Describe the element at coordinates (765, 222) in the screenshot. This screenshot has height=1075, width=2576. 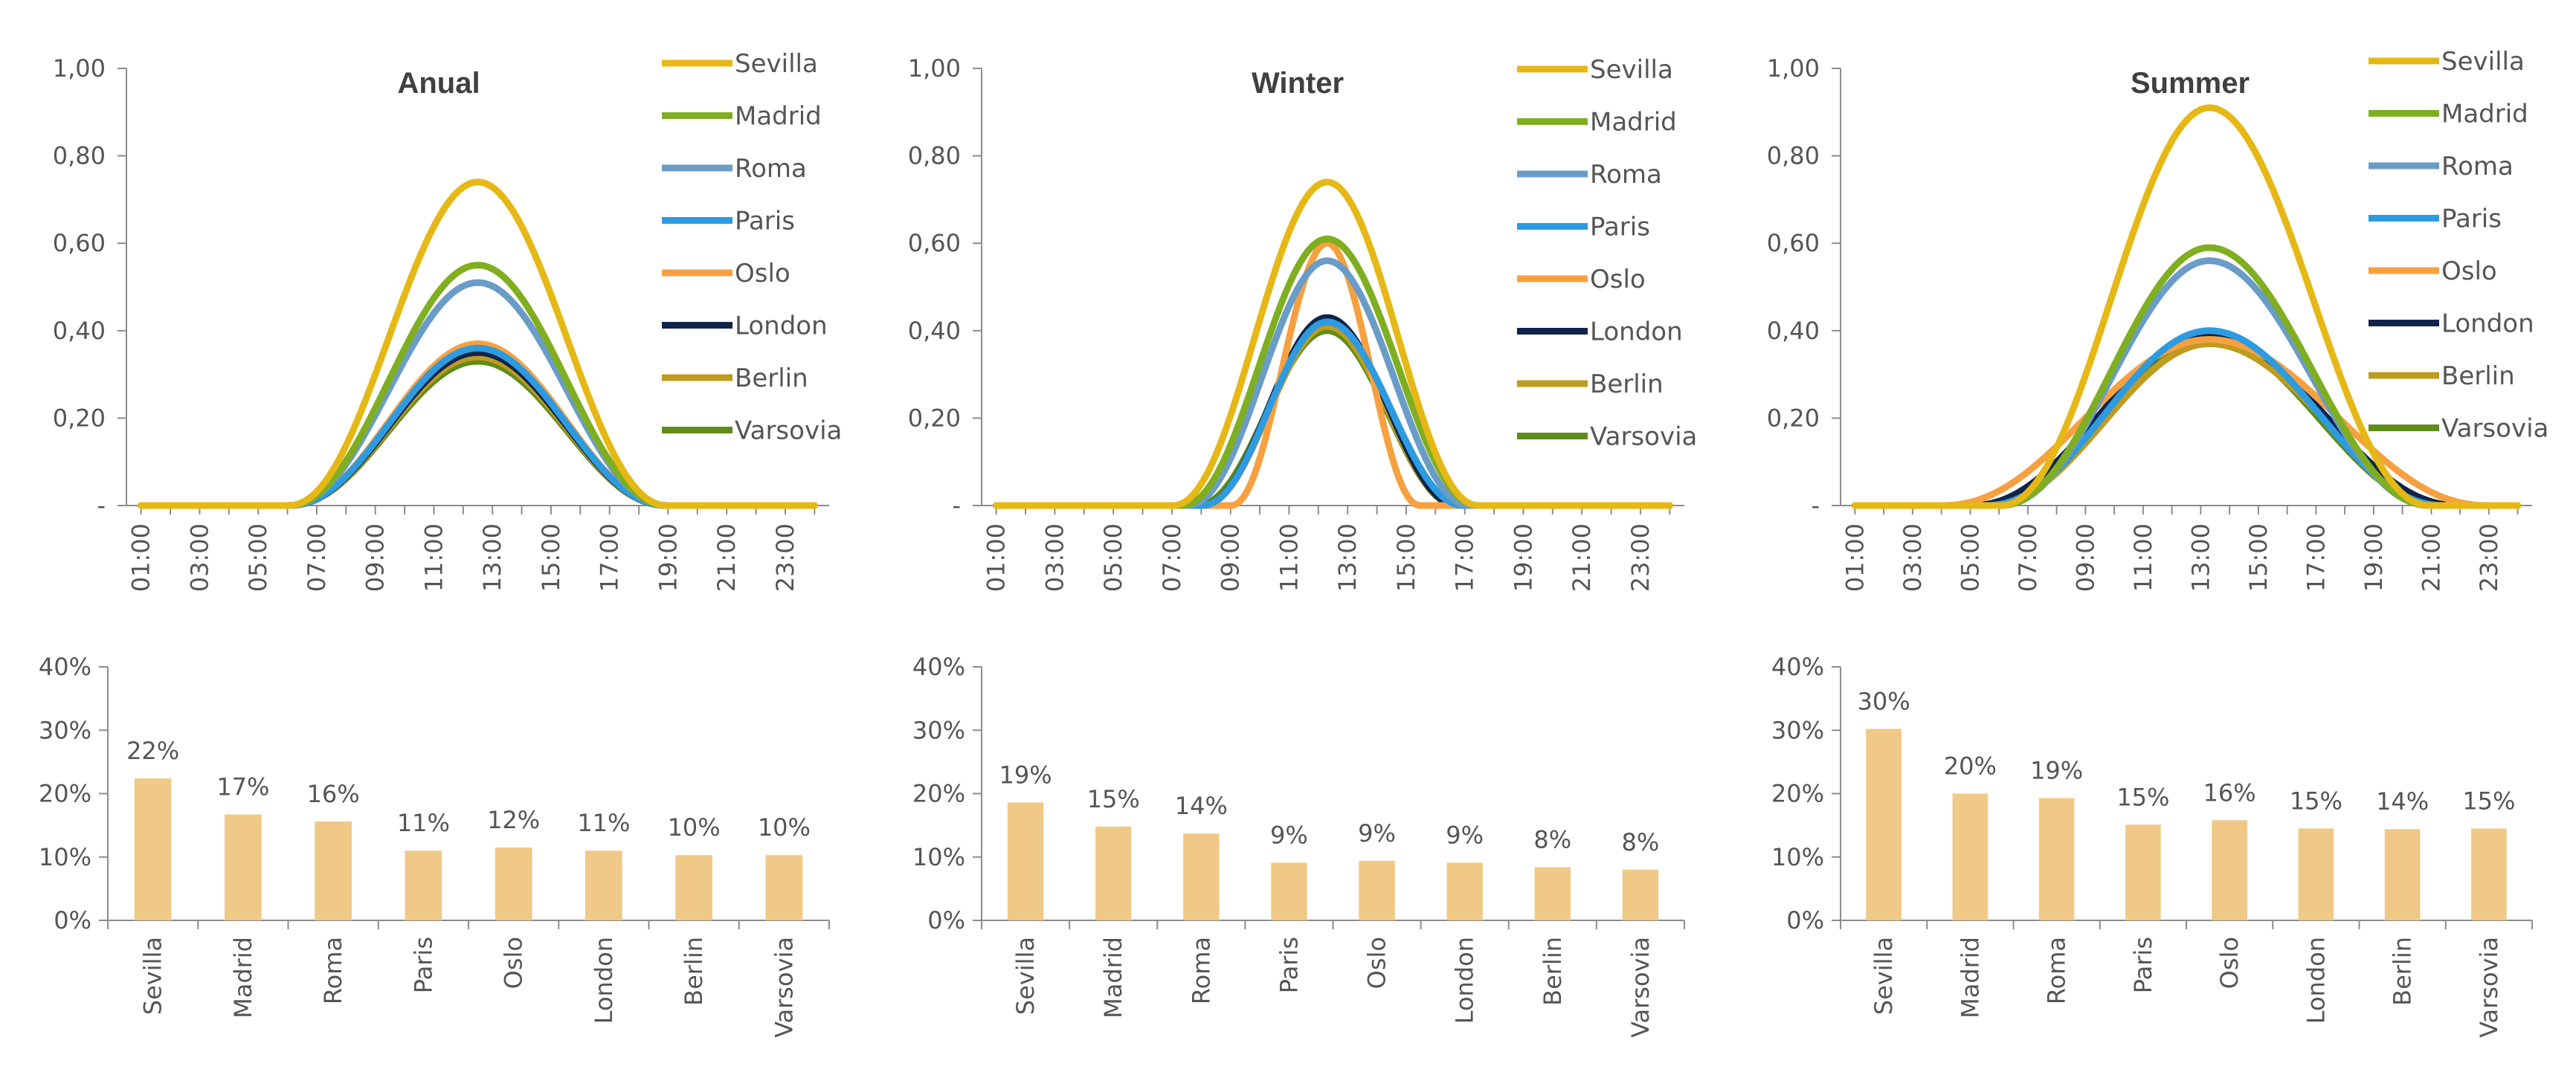
I see `legend-label-paris: Paris` at that location.